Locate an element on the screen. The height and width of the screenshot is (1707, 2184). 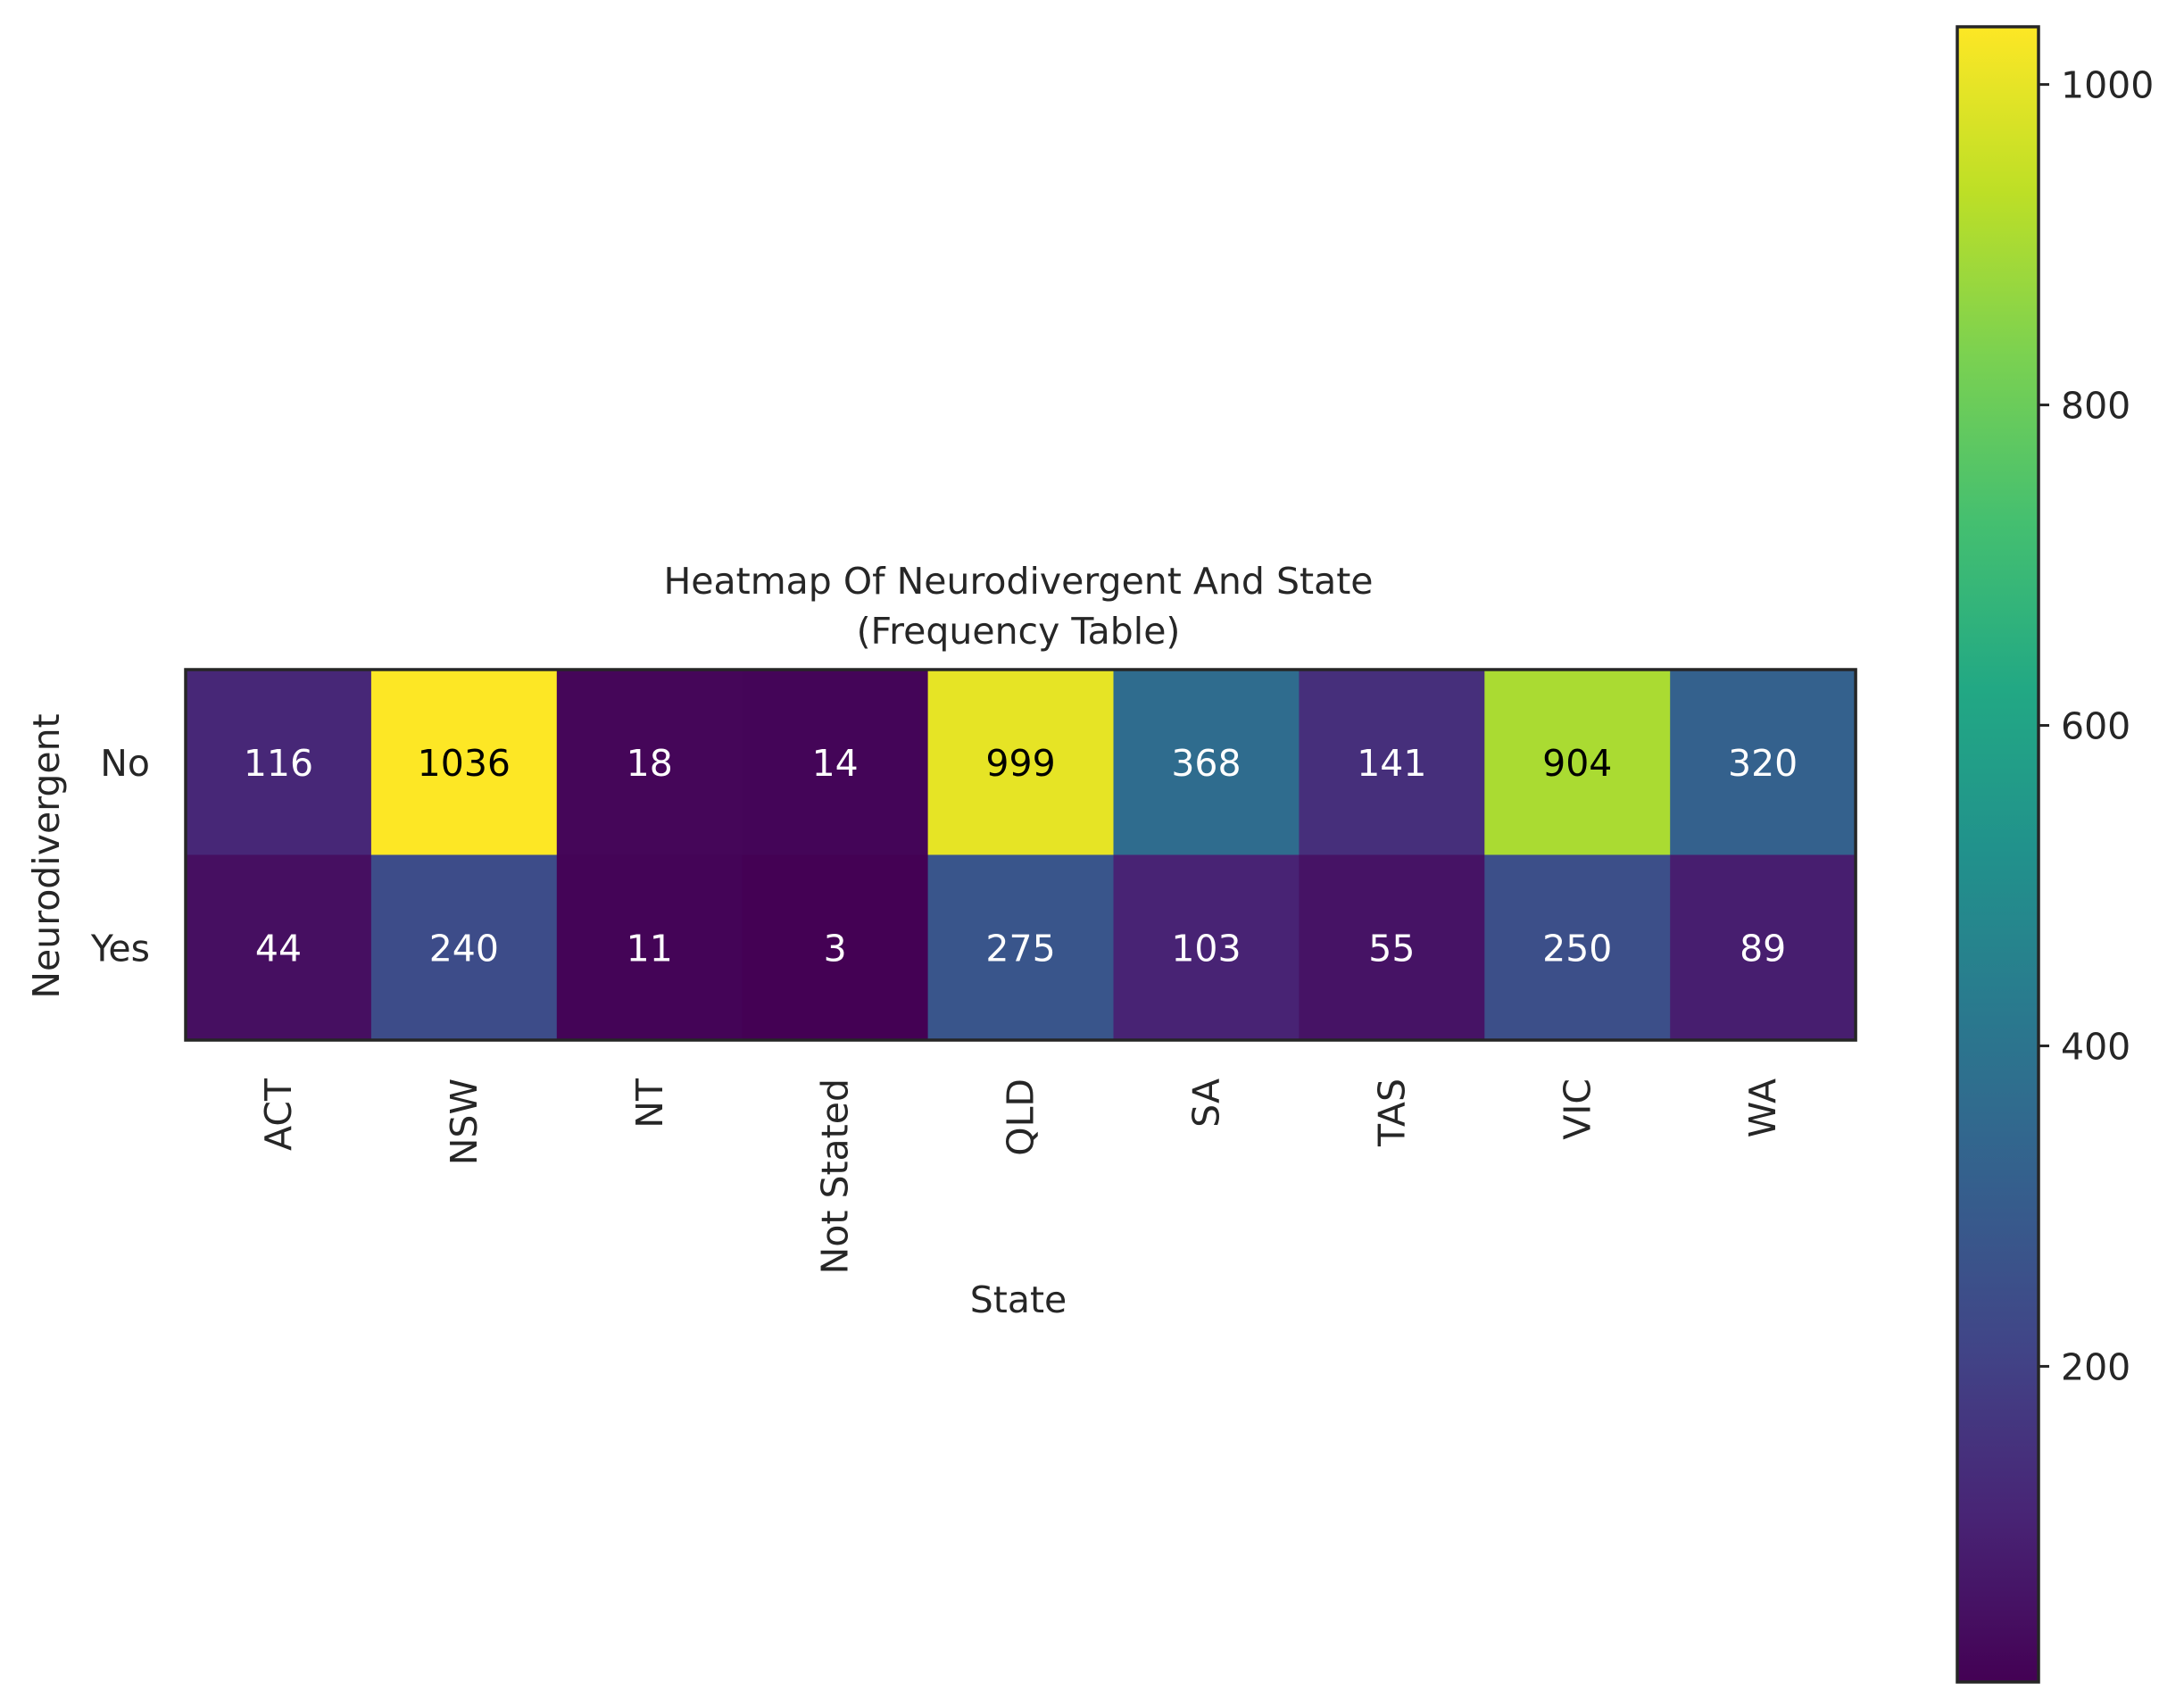
colorbar-tick-label: 200 is located at coordinates (2095, 1366).